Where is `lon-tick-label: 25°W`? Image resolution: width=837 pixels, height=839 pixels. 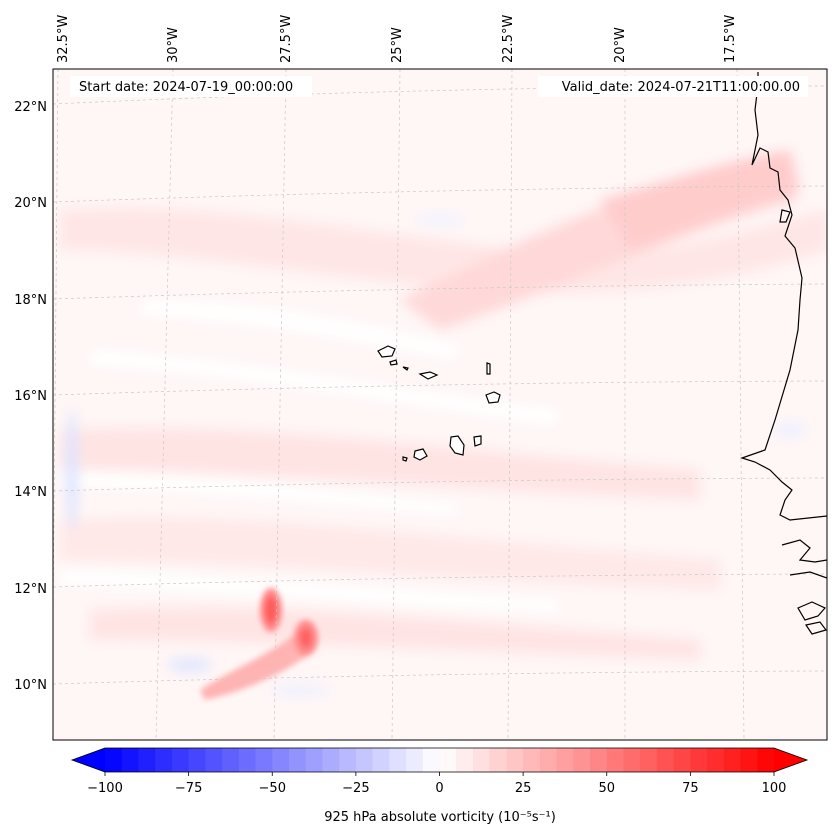 lon-tick-label: 25°W is located at coordinates (397, 45).